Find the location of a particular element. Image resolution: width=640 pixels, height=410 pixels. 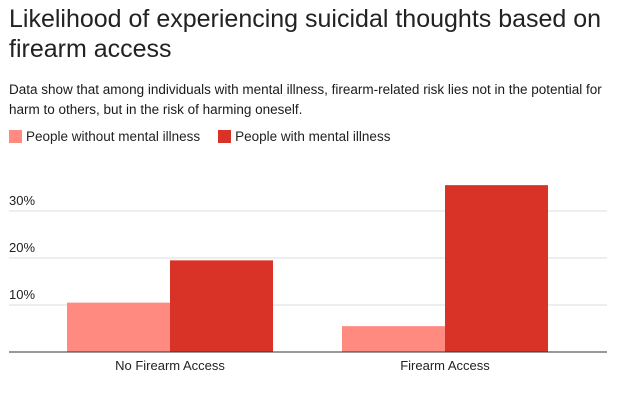

legend-item-with-mental-illness: People with mental illness is located at coordinates (304, 136).